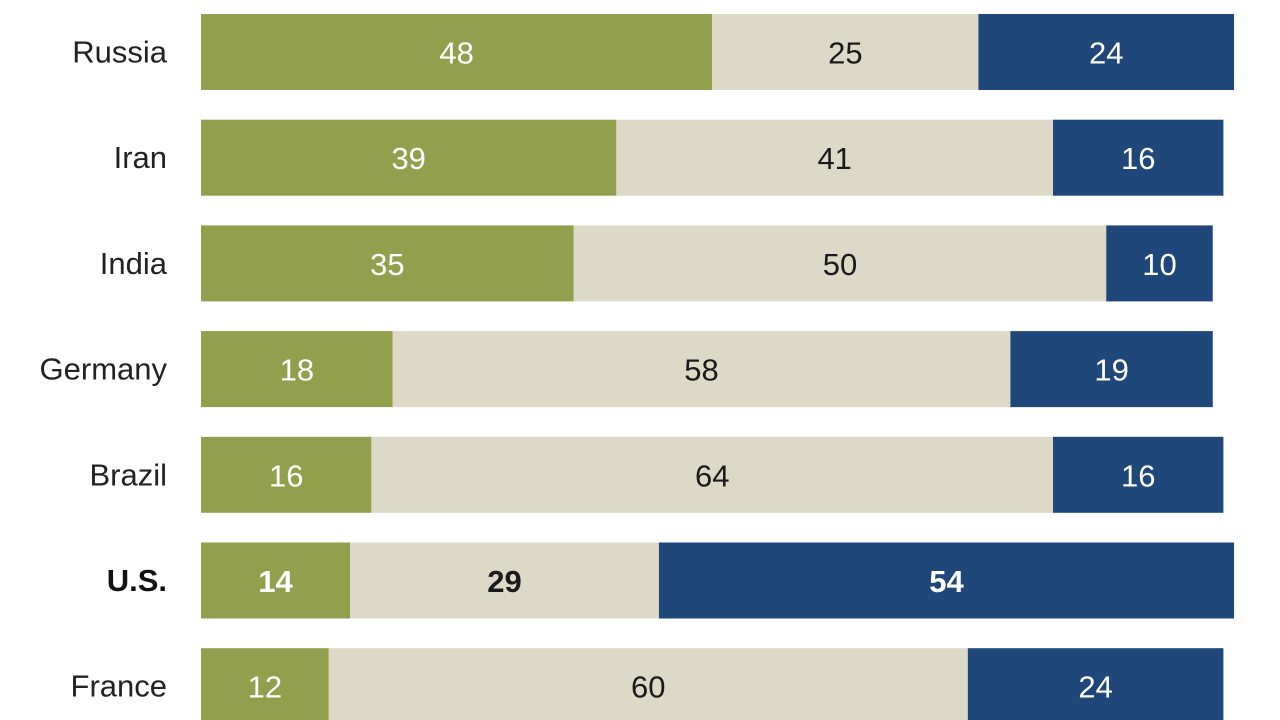  I want to click on value-label-germany-2: 58, so click(701, 370).